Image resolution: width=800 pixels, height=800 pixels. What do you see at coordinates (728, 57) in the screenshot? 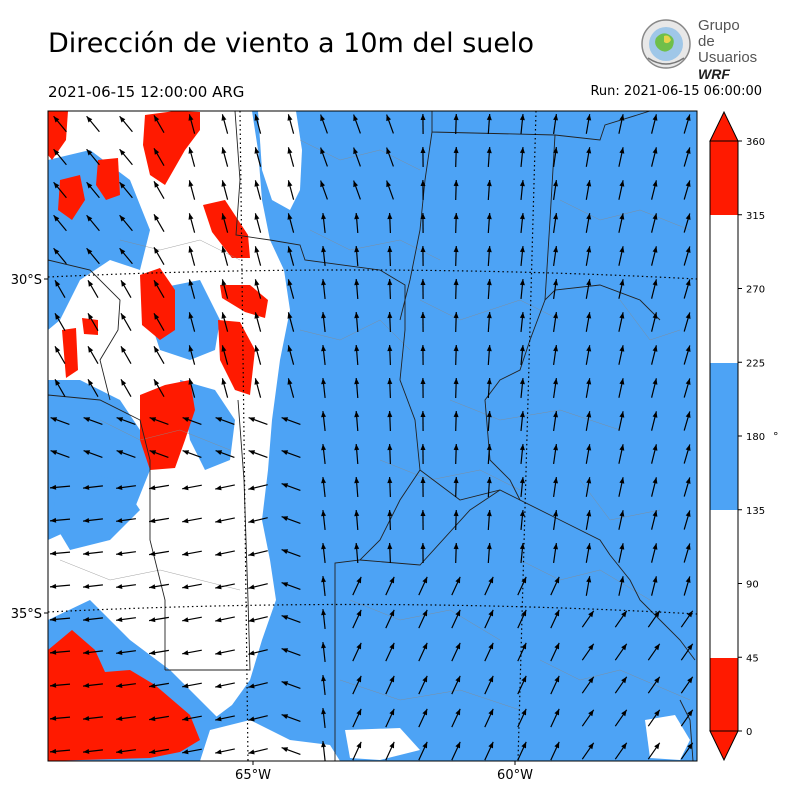
I see `logo-line2: Usuarios` at bounding box center [728, 57].